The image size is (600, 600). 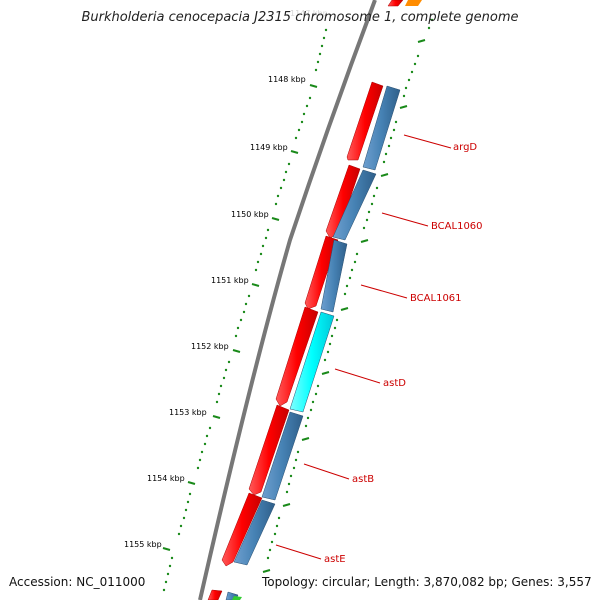 What do you see at coordinates (297, 356) in the screenshot?
I see `cds-astD` at bounding box center [297, 356].